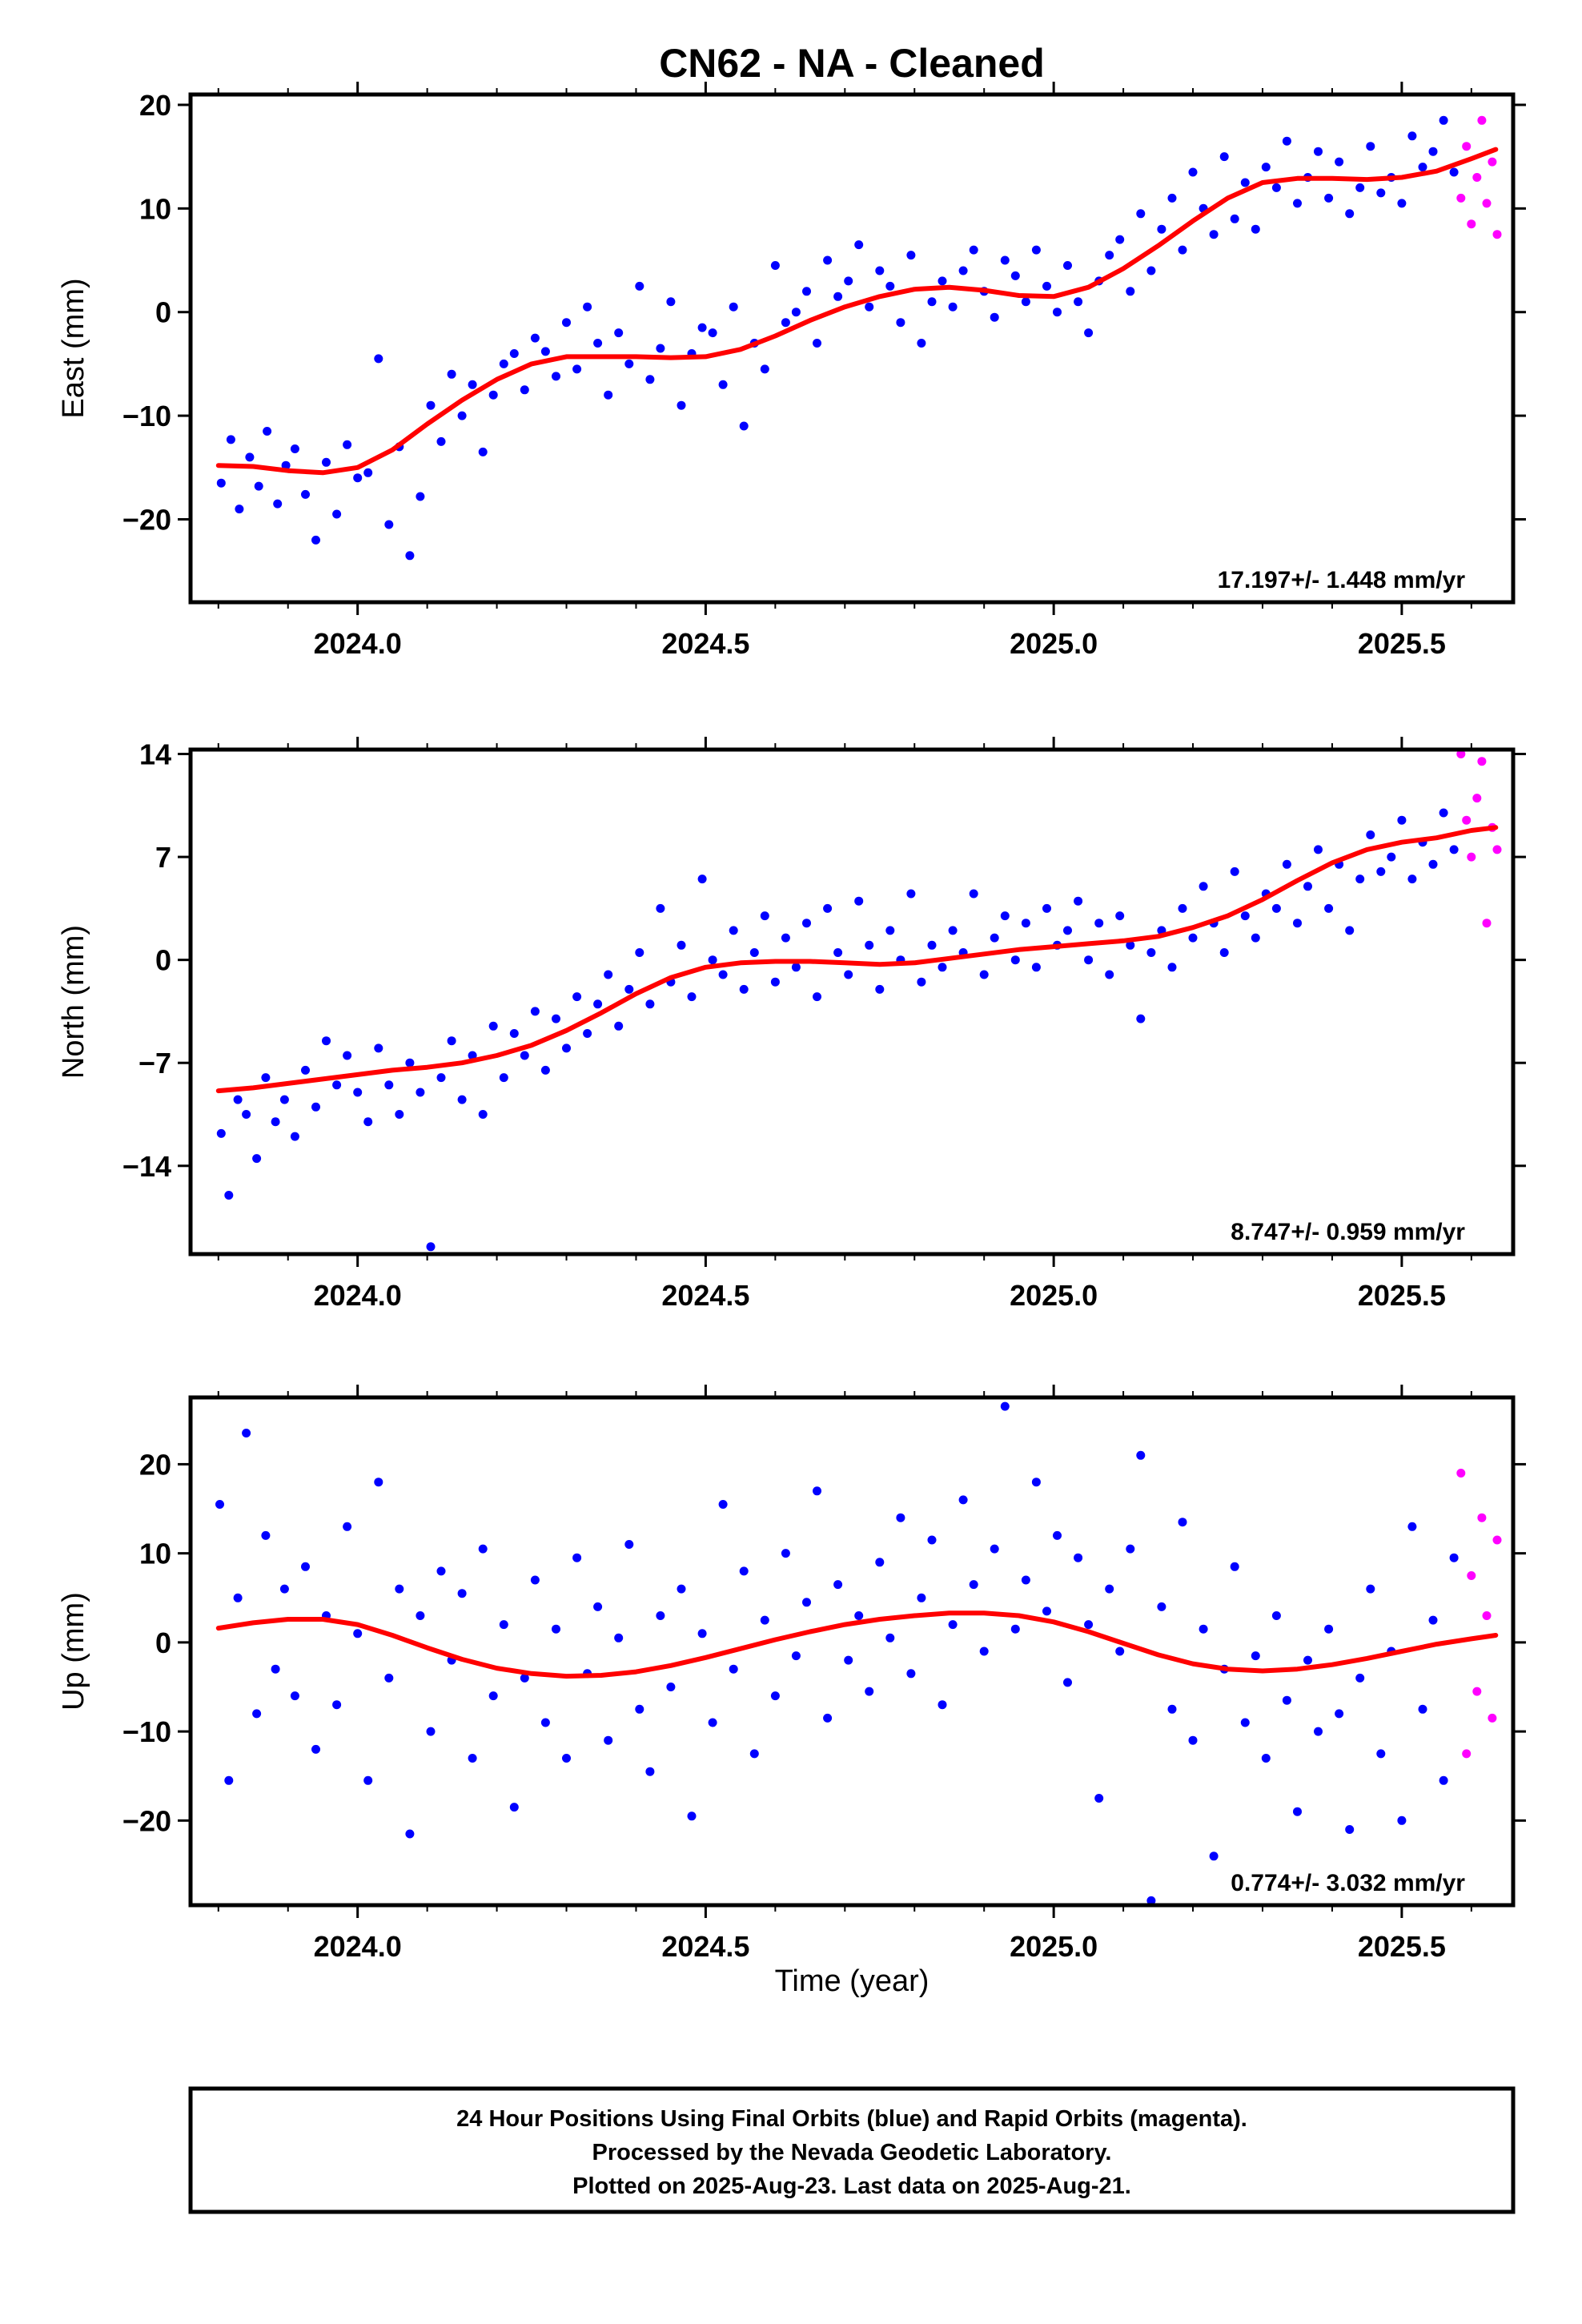 The image size is (1582, 2324). What do you see at coordinates (358, 1946) in the screenshot?
I see `up-x-tick-label: 2024.0` at bounding box center [358, 1946].